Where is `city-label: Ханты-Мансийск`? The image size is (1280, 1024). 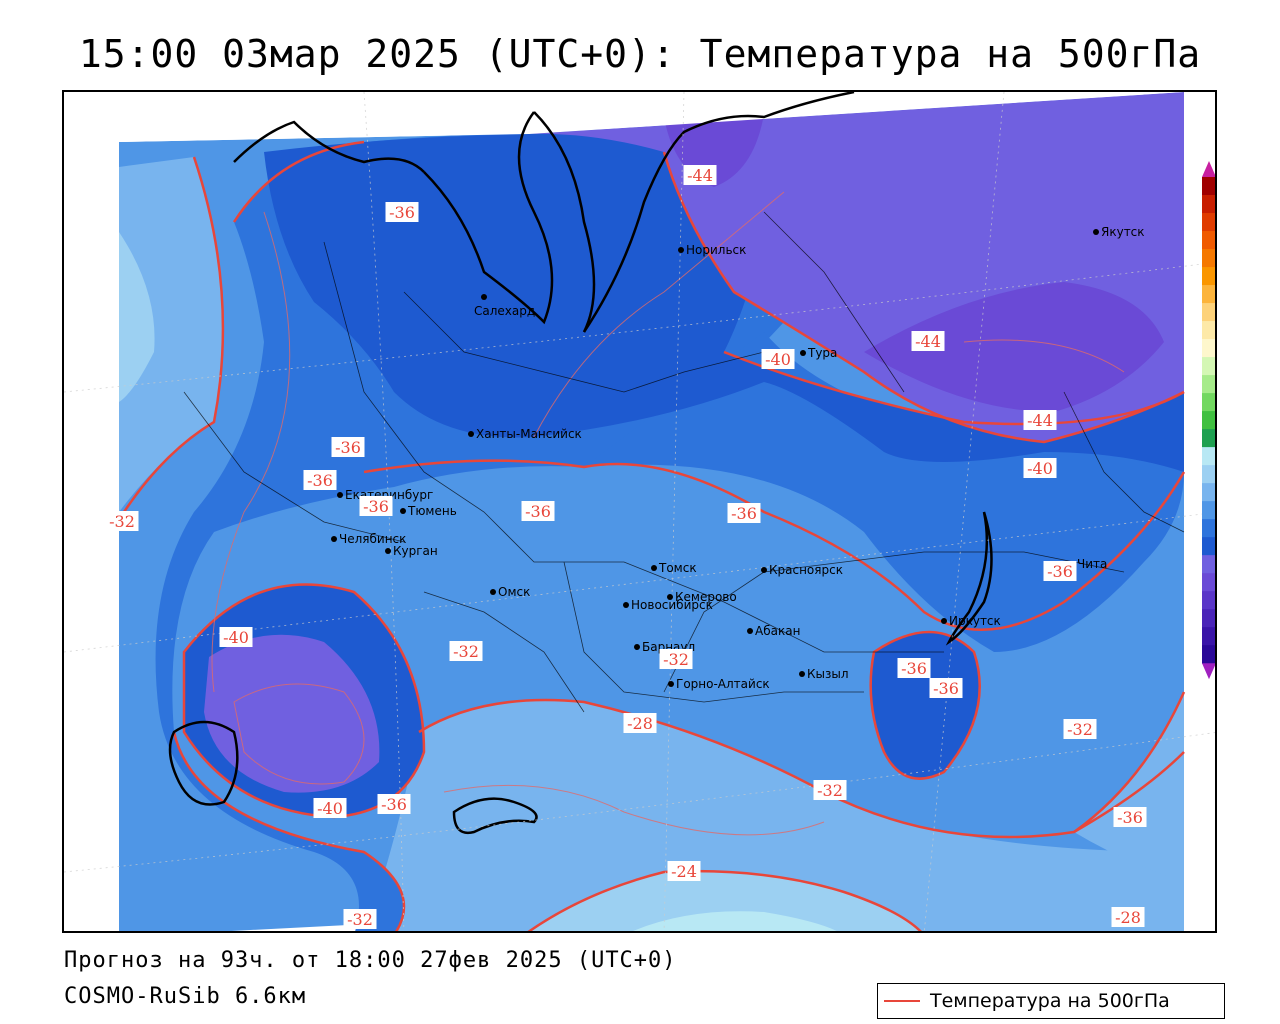 city-label: Ханты-Мансийск is located at coordinates (529, 434).